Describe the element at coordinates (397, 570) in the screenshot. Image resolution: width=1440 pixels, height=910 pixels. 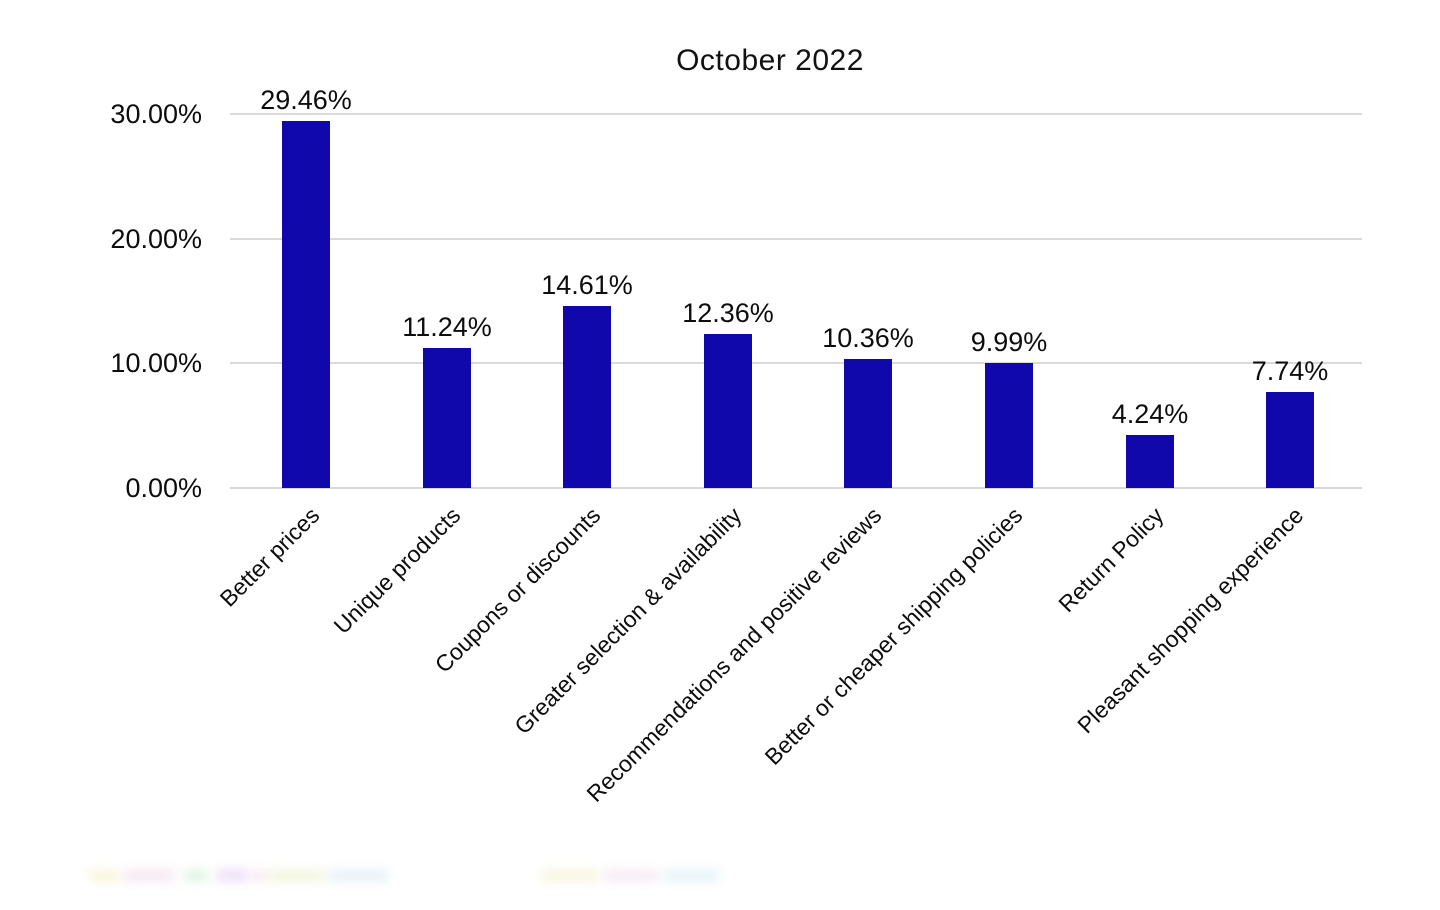
I see `x-category-label: Unique products` at that location.